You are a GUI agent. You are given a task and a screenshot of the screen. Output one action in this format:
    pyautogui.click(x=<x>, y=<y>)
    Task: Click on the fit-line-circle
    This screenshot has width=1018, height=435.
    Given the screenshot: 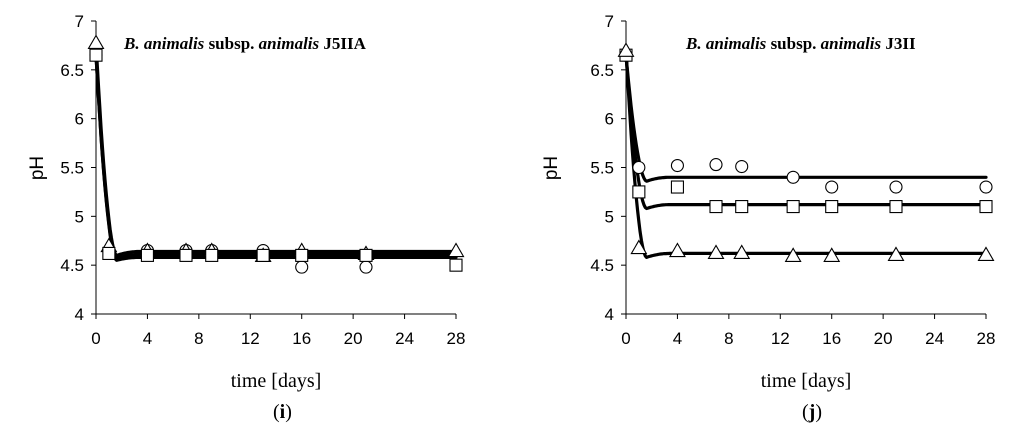 What is the action you would take?
    pyautogui.click(x=806, y=118)
    